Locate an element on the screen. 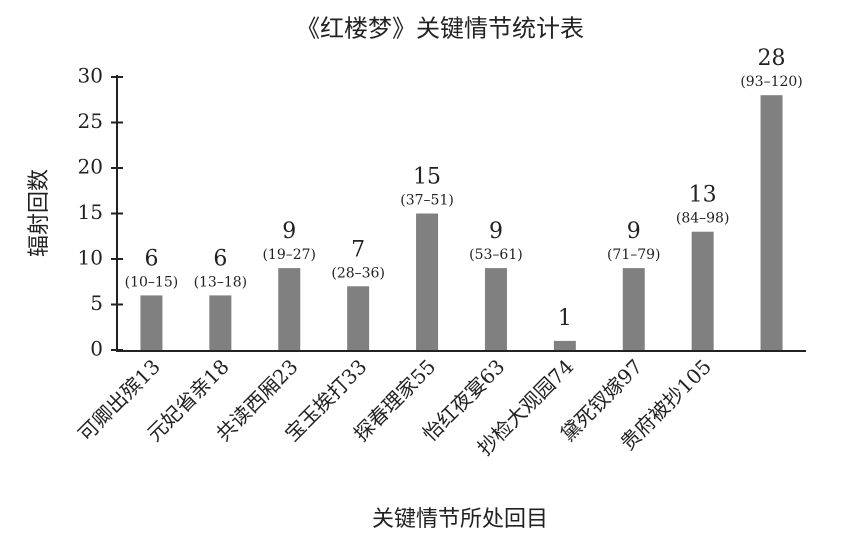  y-tick-label: 0 is located at coordinates (96, 349).